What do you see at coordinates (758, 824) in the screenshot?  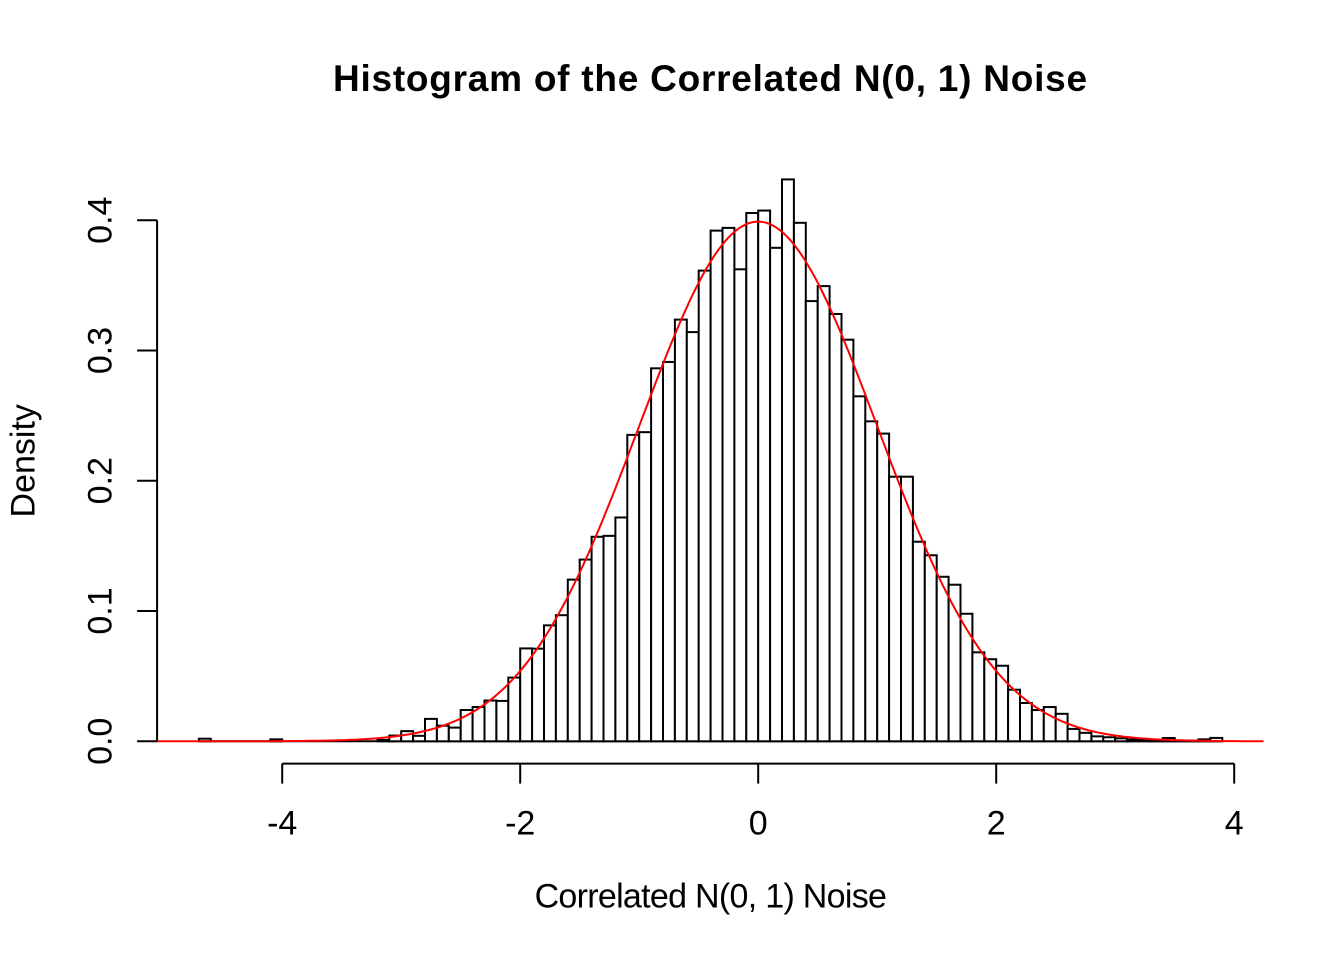 I see `svg-text: 0` at bounding box center [758, 824].